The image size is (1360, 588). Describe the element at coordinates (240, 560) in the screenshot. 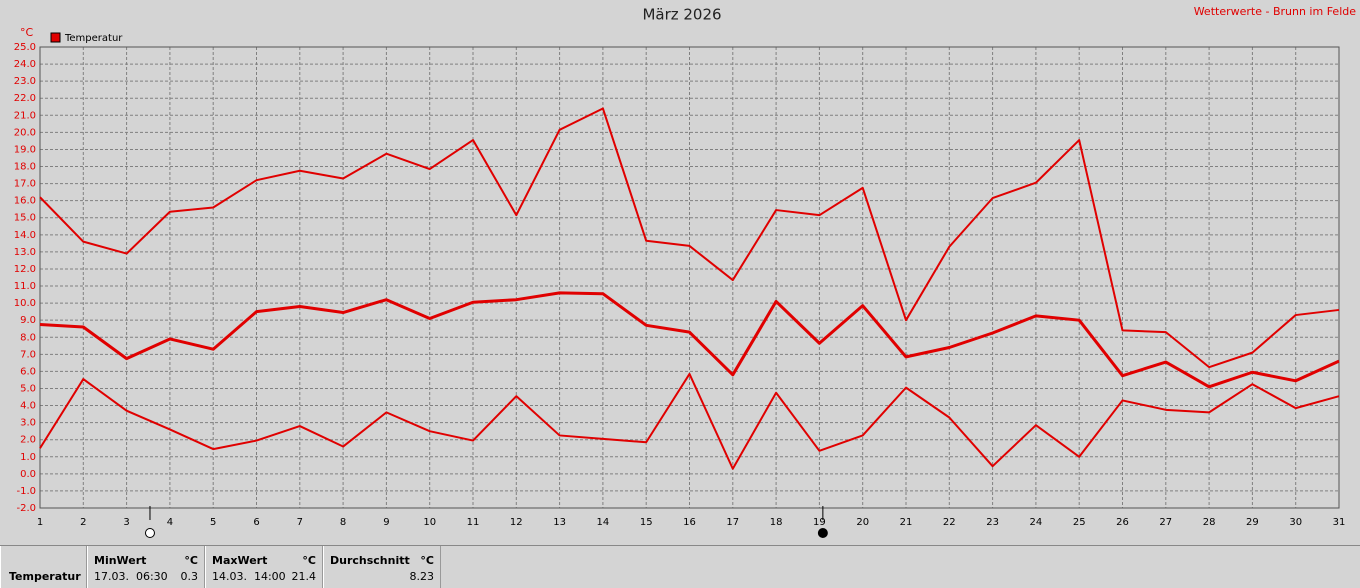

I see `max-title: MaxWert` at that location.